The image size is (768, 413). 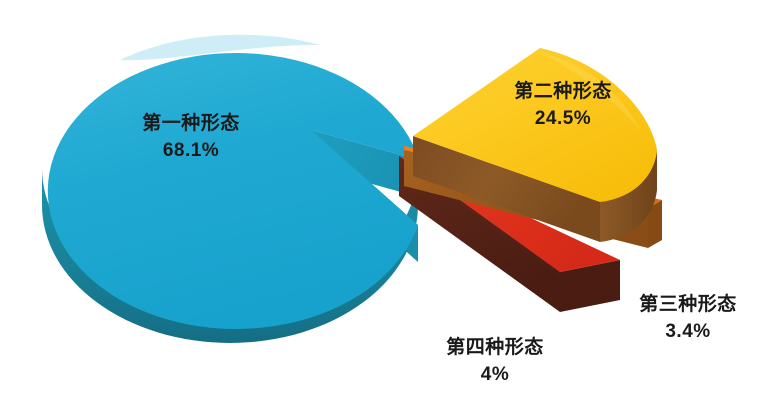 I want to click on pie-slice-fourth-side-bottom, so click(x=590, y=286).